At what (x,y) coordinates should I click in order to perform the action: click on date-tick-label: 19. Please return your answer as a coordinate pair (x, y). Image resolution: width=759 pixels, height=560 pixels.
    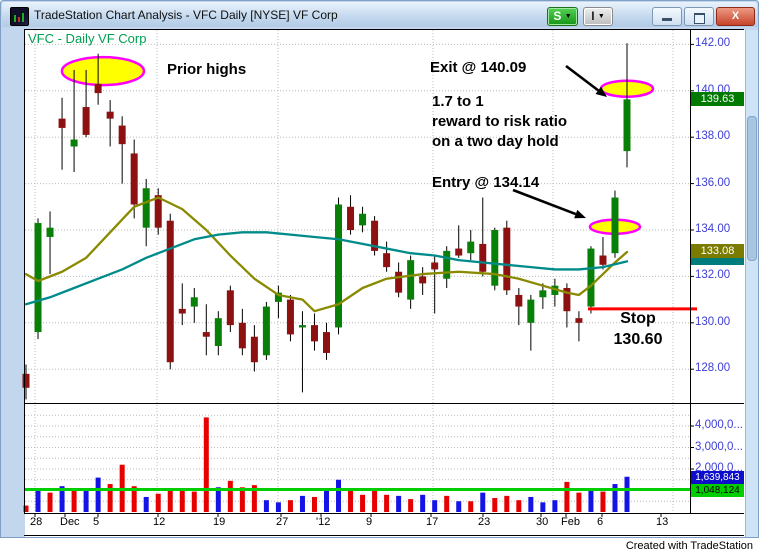
    Looking at the image, I should click on (219, 522).